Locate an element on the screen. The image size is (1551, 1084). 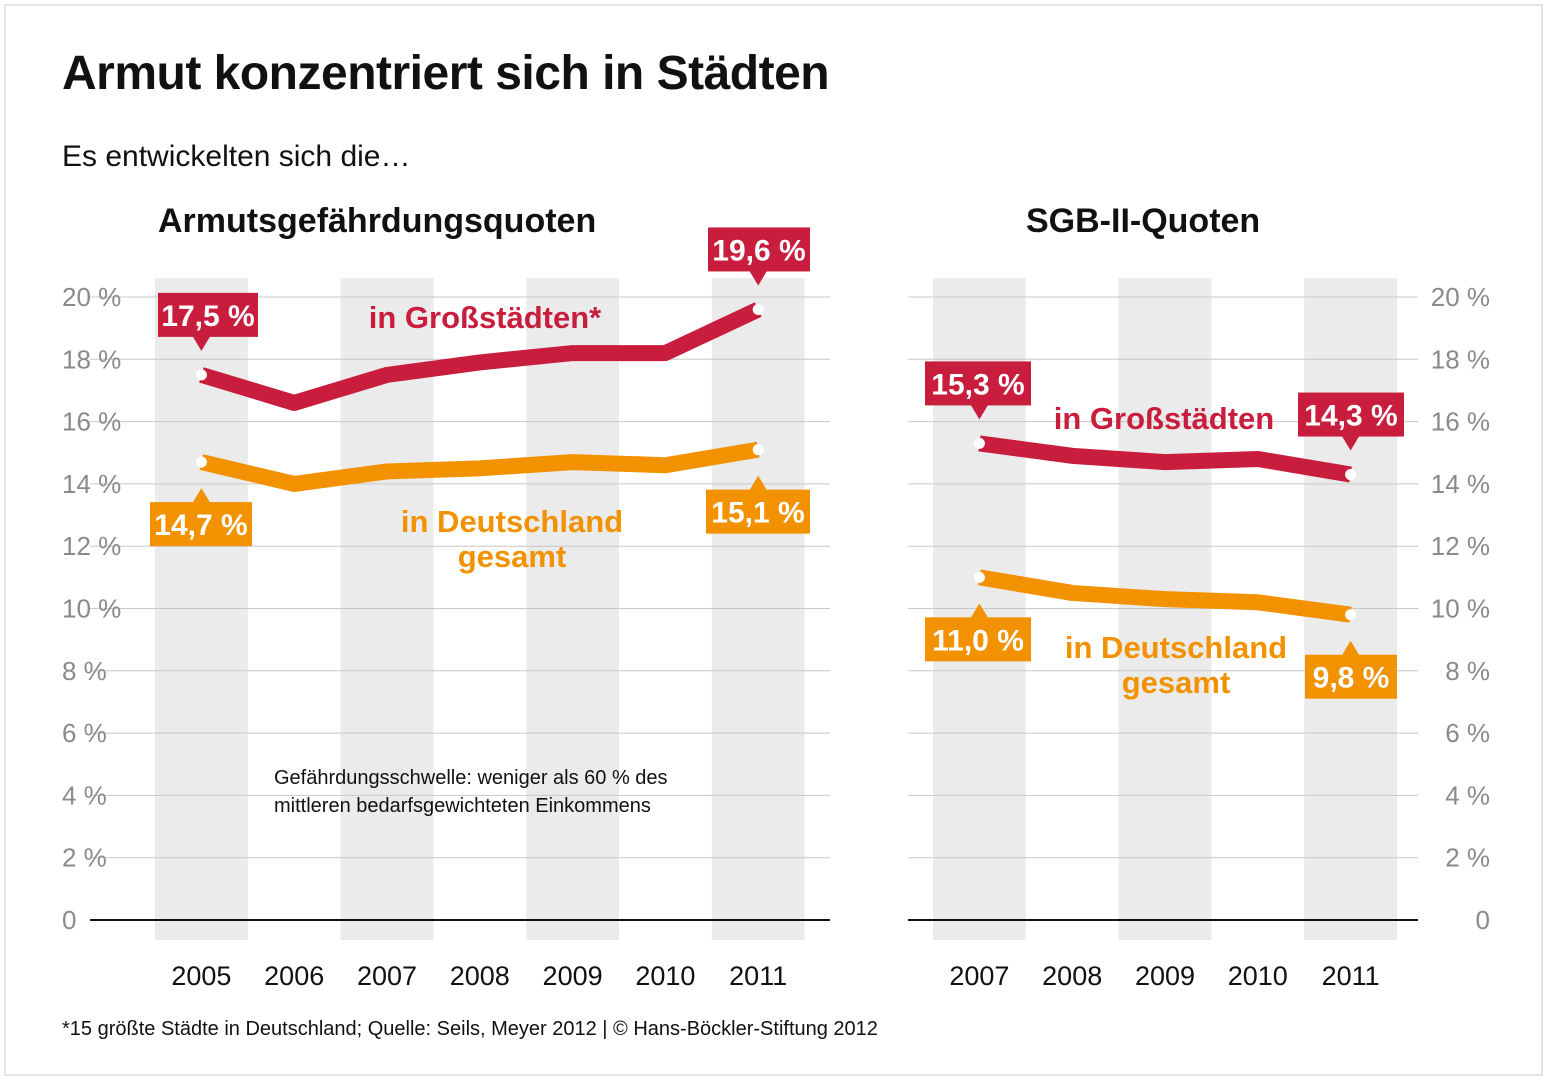
value-callout-label: 14,3 % is located at coordinates (1350, 416).